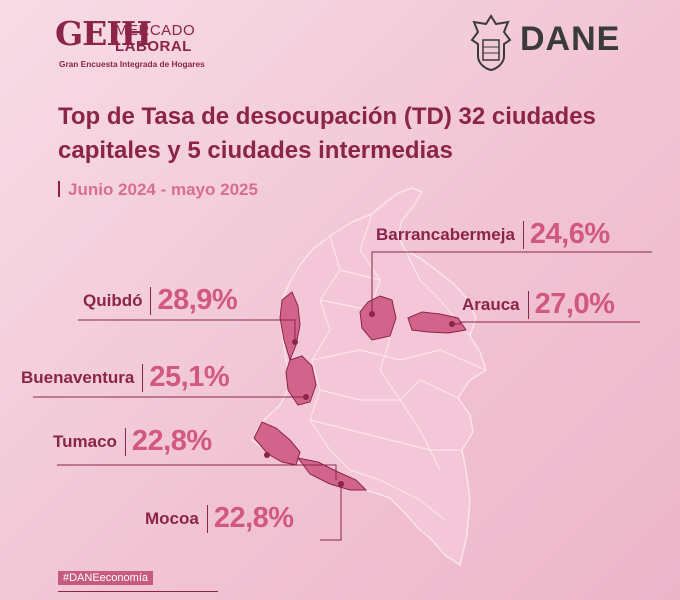 The height and width of the screenshot is (600, 680). Describe the element at coordinates (172, 518) in the screenshot. I see `city-name: Mocoa` at that location.